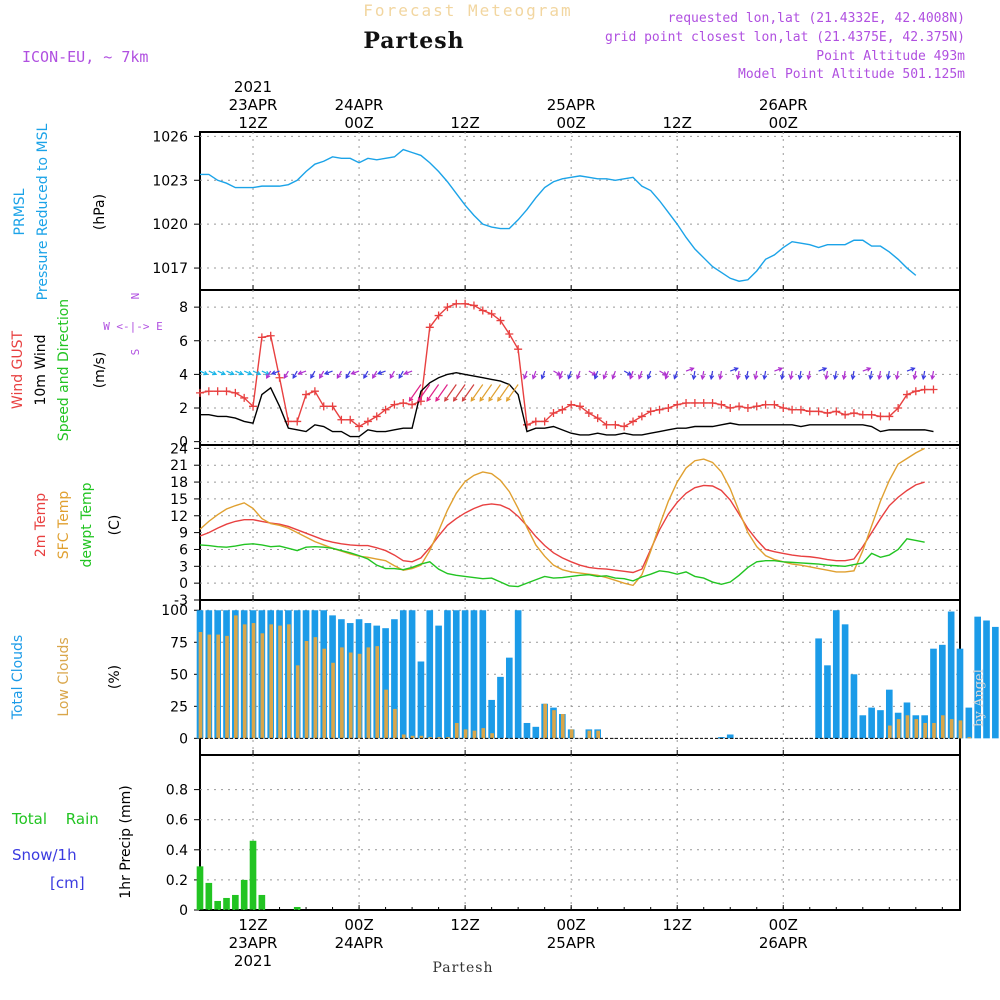  Describe the element at coordinates (413, 41) in the screenshot. I see `location-title: Partesh` at that location.